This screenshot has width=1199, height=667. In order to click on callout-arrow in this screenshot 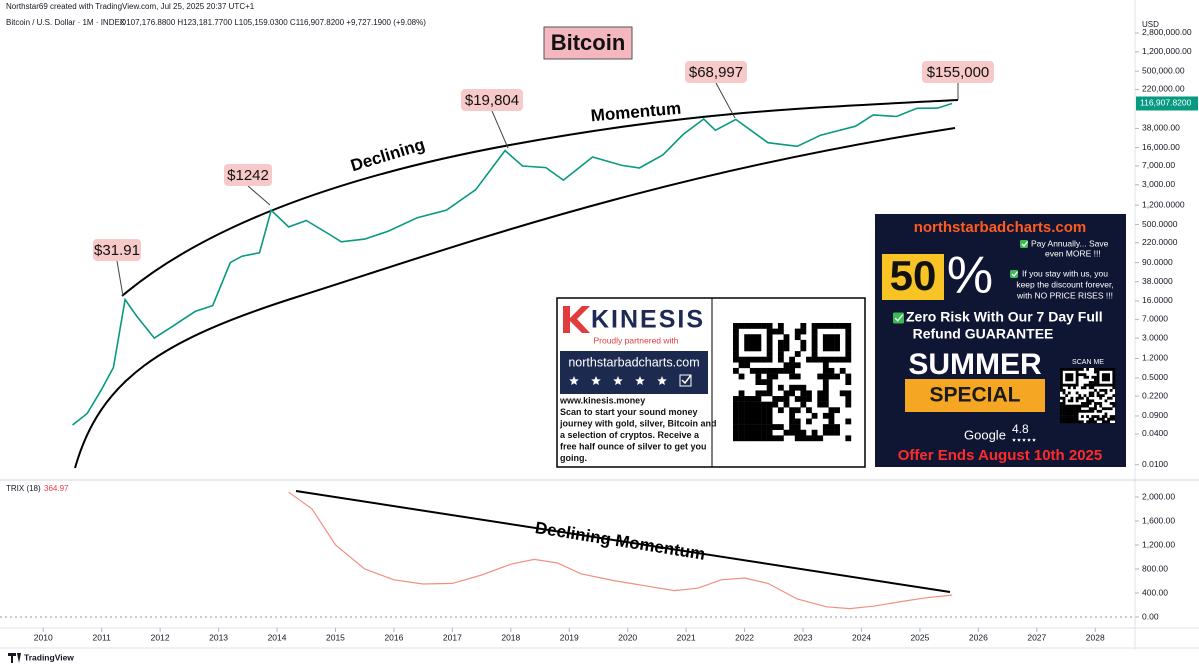, I will do `click(500, 129)`.